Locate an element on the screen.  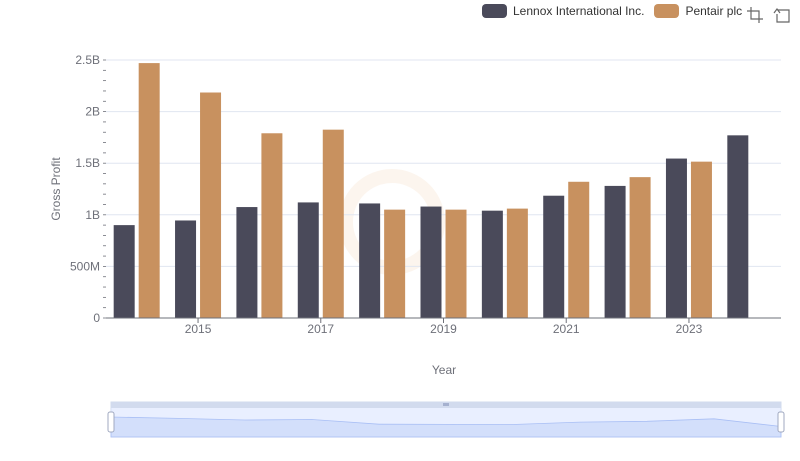
toolbox is located at coordinates (768, 15).